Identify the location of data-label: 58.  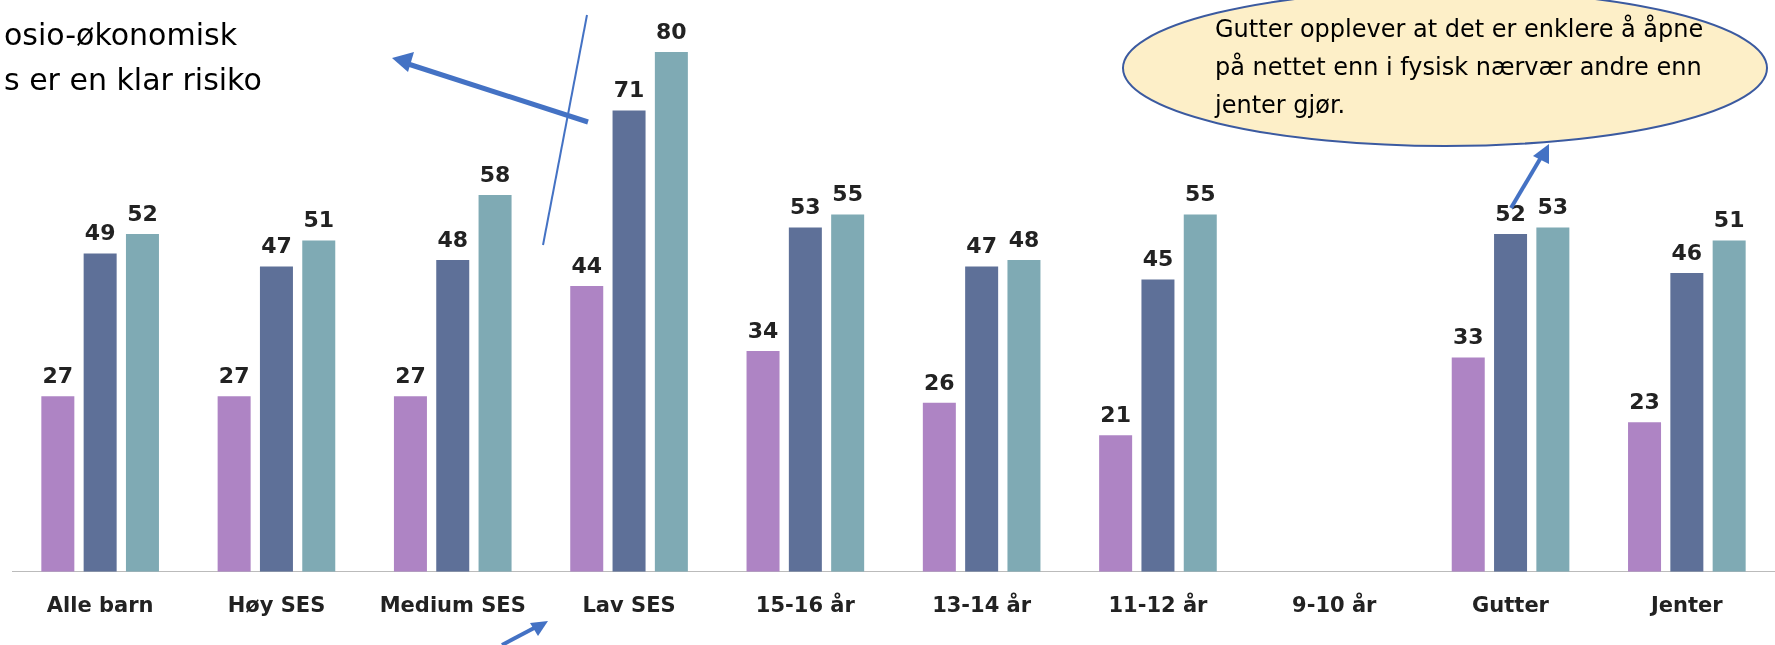
(495, 174).